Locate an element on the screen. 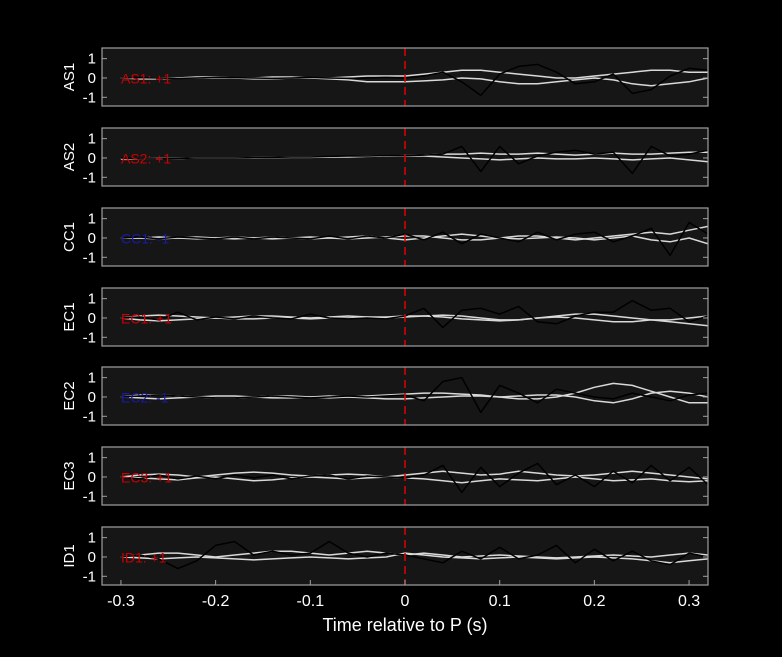  annotation: EC2: -1 is located at coordinates (145, 398).